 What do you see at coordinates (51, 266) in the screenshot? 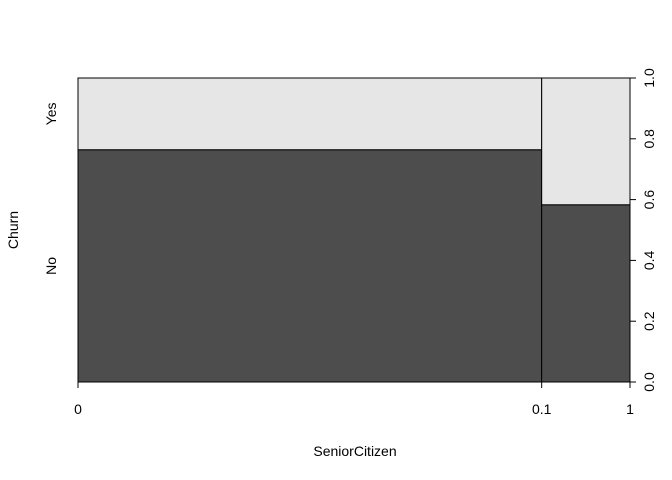
I see `y-category-label-no: No` at bounding box center [51, 266].